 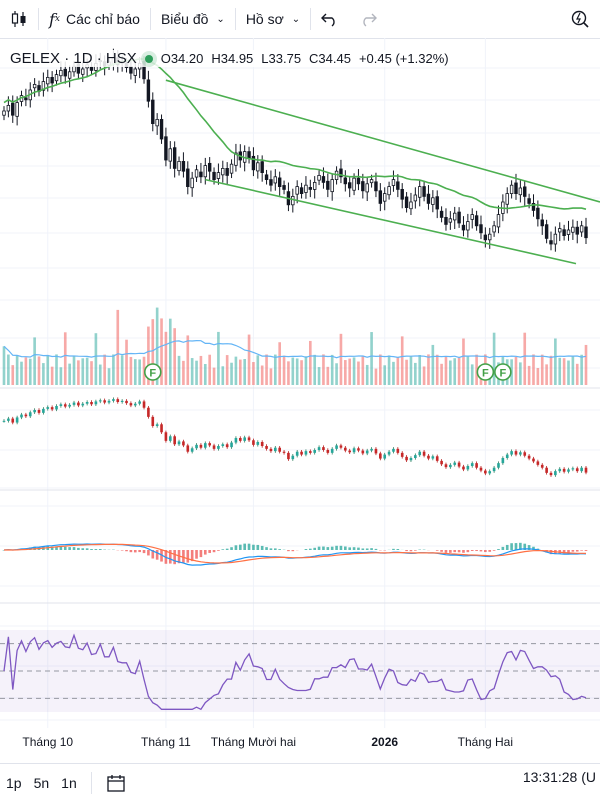 What do you see at coordinates (295, 349) in the screenshot?
I see `volume-ma-line` at bounding box center [295, 349].